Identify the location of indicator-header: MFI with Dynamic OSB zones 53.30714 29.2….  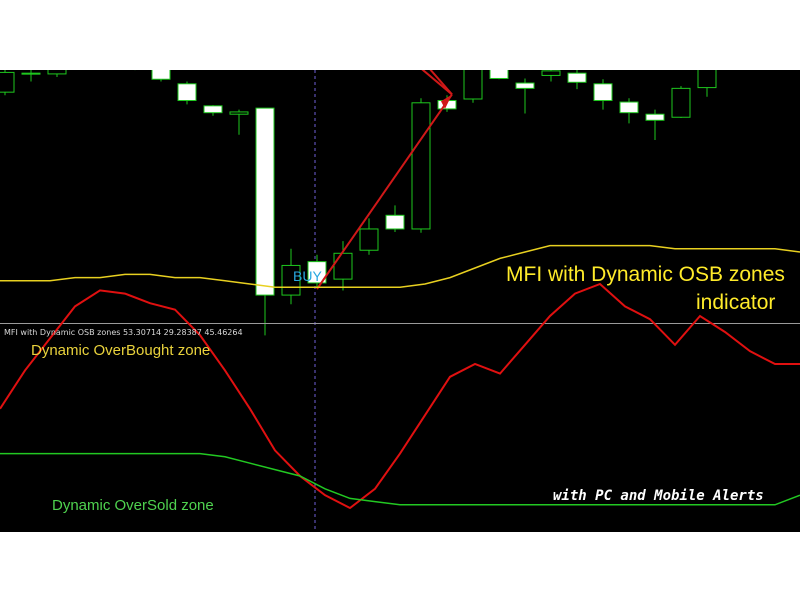
(123, 332).